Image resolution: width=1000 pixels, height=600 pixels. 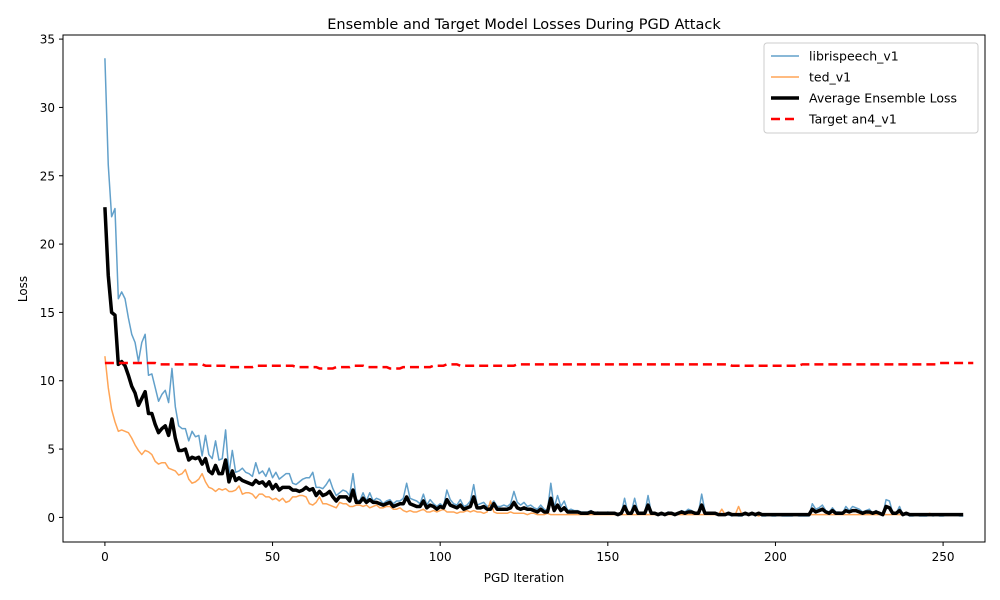 I want to click on x-axis: 0 50 100 150 200 250, so click(x=528, y=553).